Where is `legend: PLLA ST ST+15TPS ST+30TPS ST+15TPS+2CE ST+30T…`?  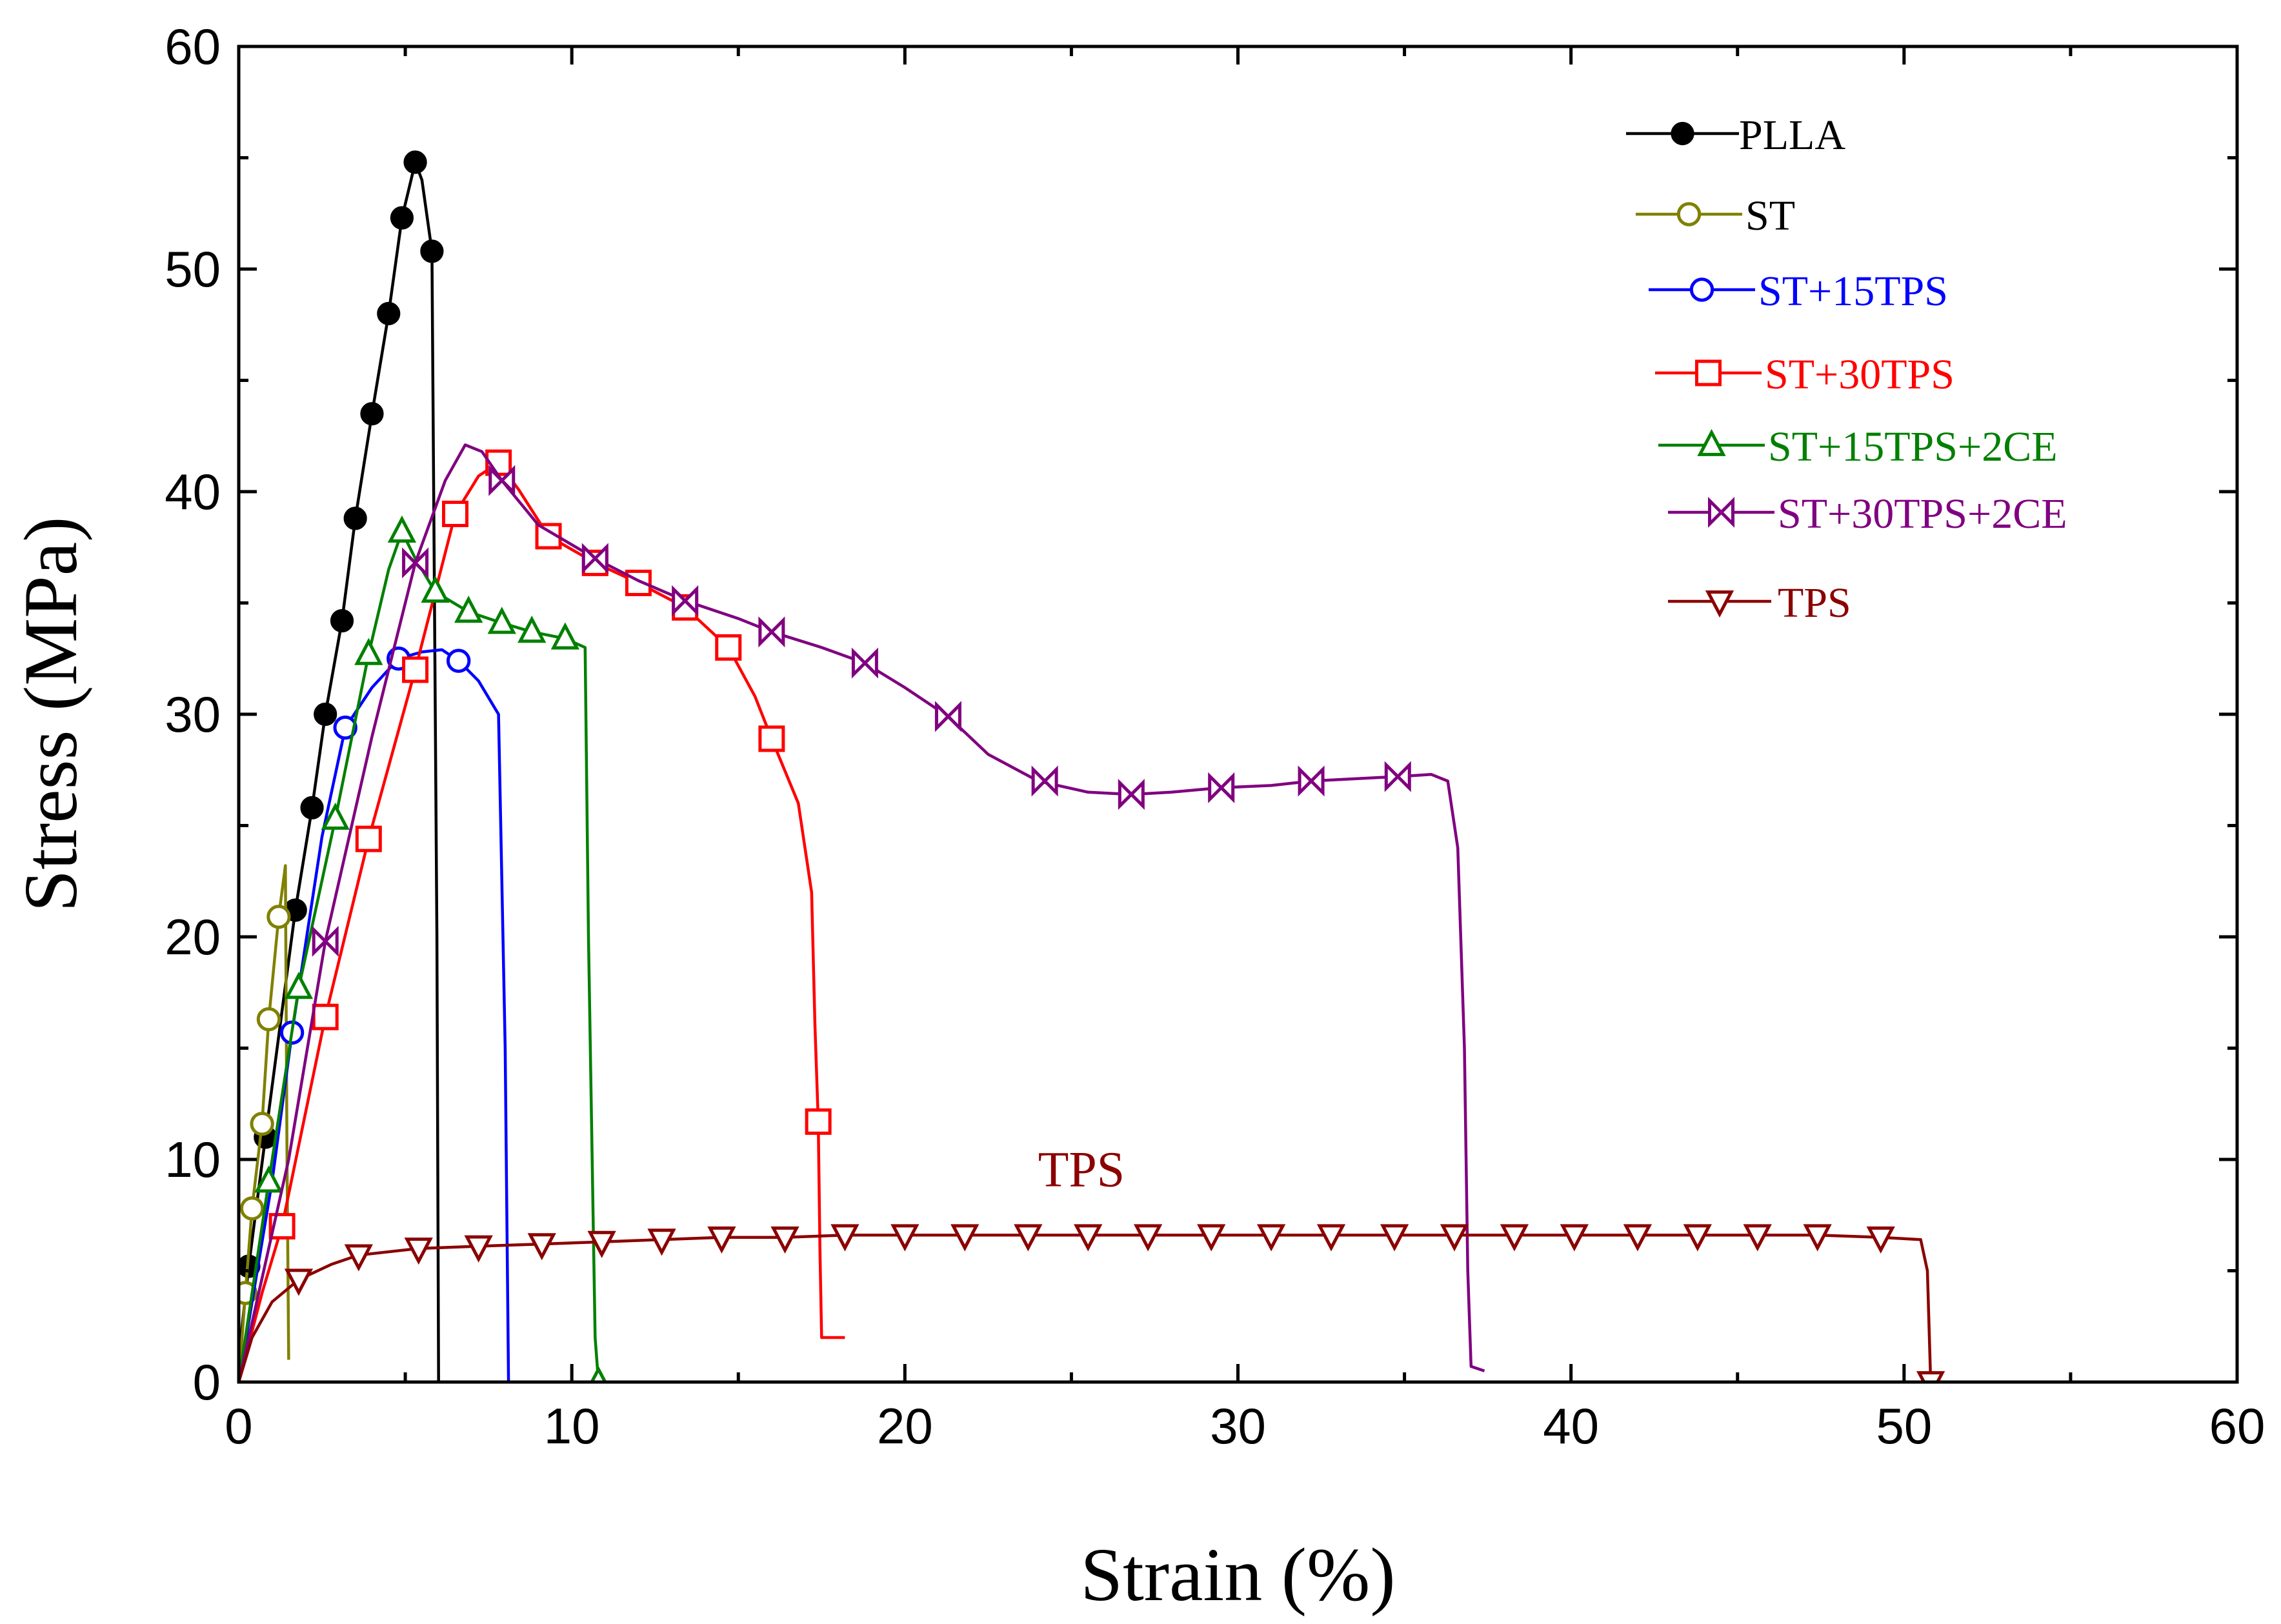
legend: PLLA ST ST+15TPS ST+30TPS ST+15TPS+2CE ST+30T… is located at coordinates (1846, 369).